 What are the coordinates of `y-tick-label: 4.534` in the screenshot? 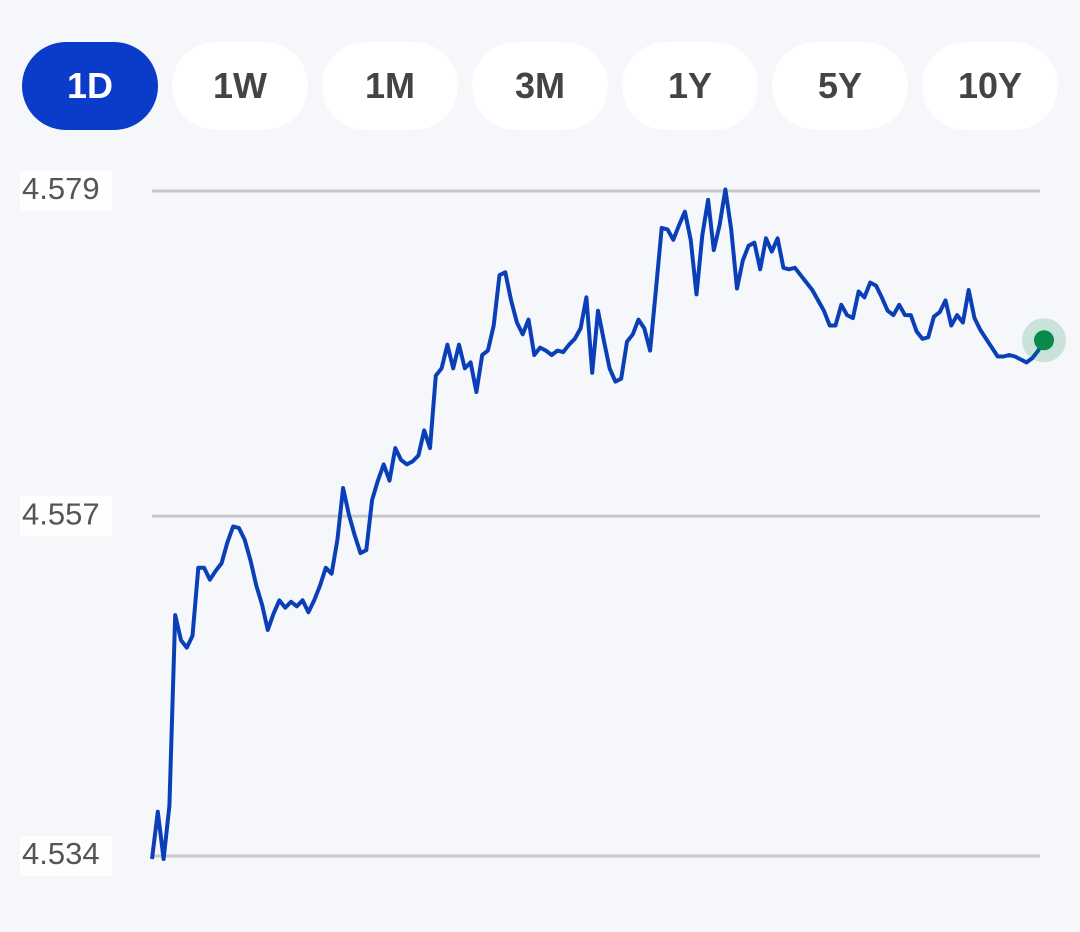 It's located at (61, 853).